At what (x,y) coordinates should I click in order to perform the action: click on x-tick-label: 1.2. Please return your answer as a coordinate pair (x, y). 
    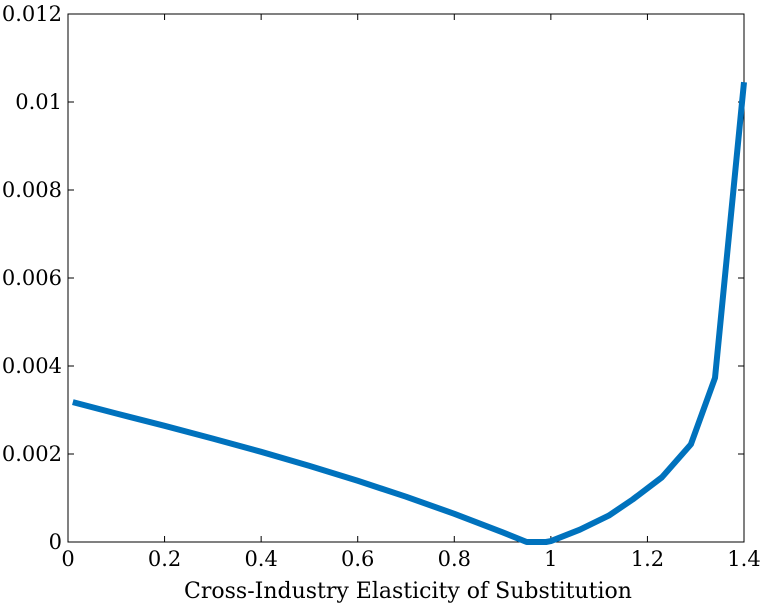
    Looking at the image, I should click on (647, 559).